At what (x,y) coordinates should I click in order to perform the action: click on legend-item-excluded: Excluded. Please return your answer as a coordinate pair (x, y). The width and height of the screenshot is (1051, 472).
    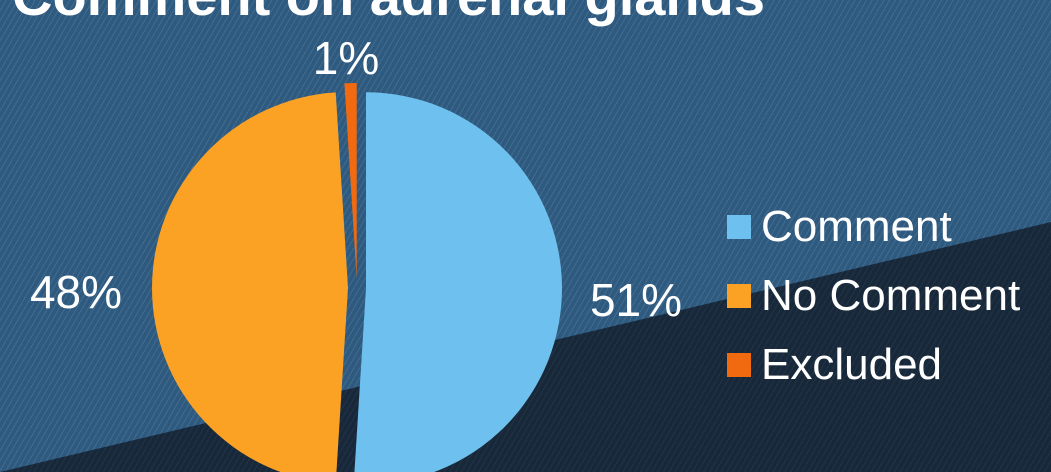
    Looking at the image, I should click on (873, 364).